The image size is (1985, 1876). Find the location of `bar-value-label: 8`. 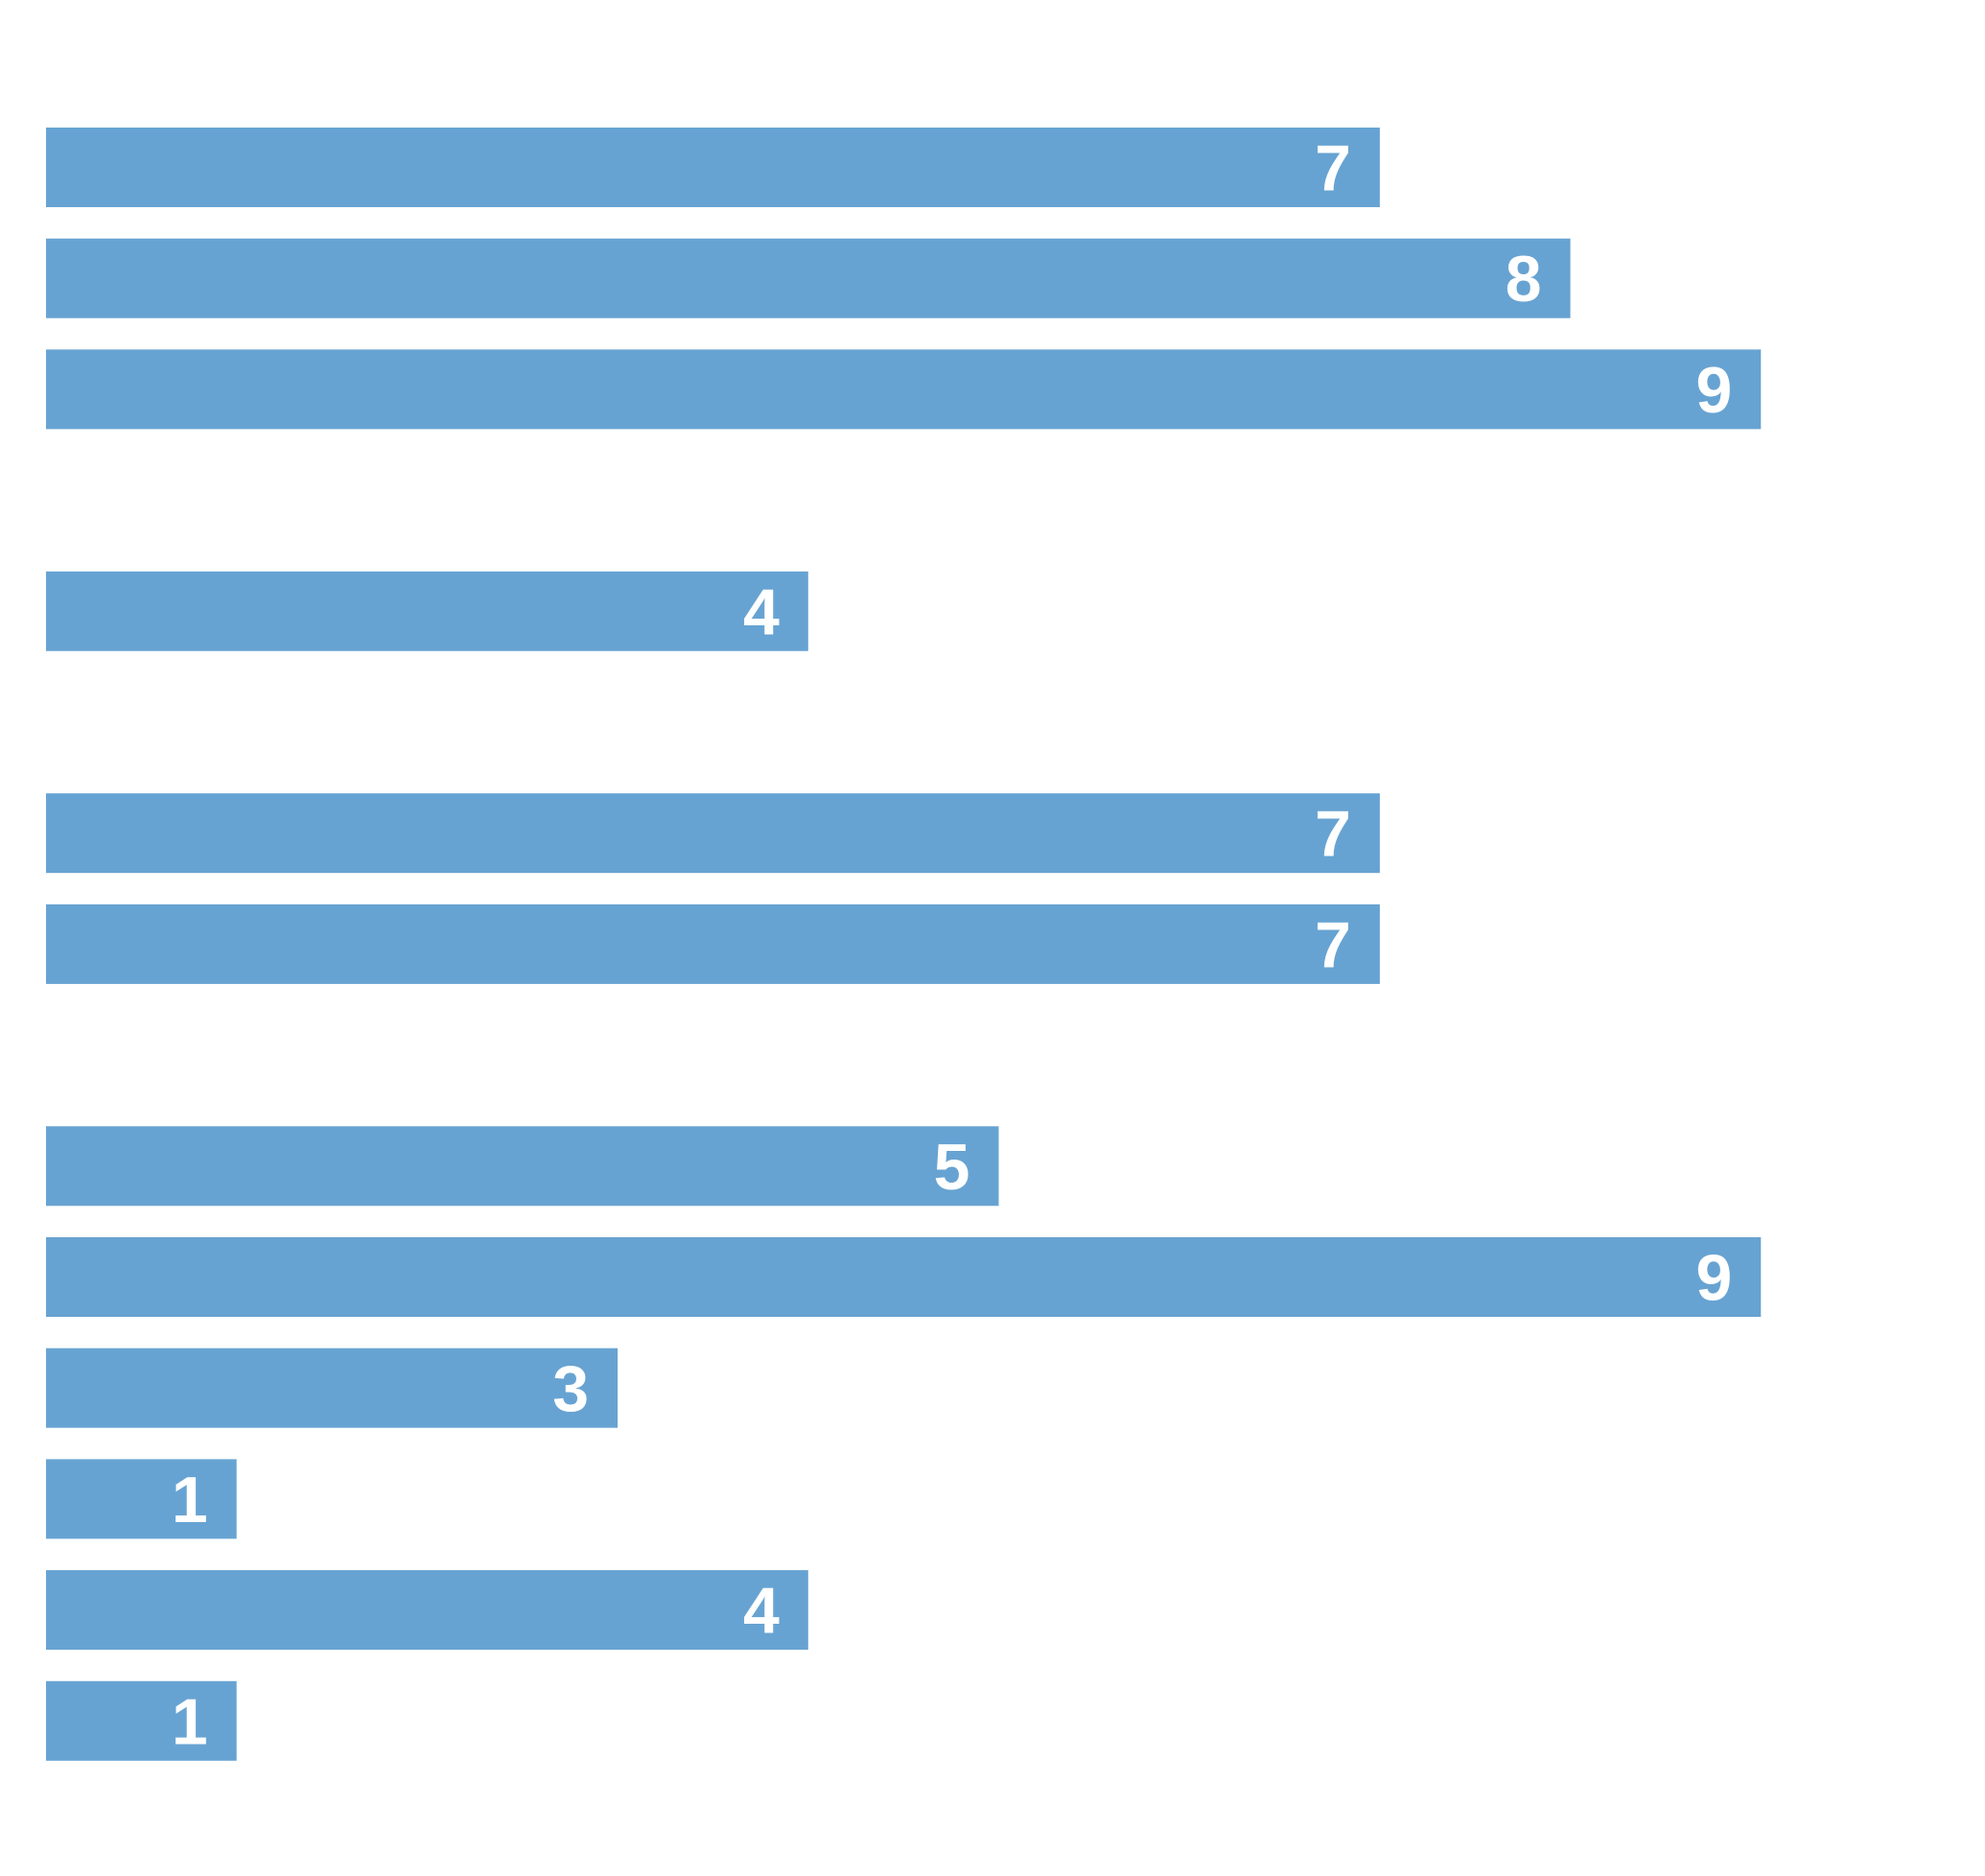

bar-value-label: 8 is located at coordinates (1524, 279).